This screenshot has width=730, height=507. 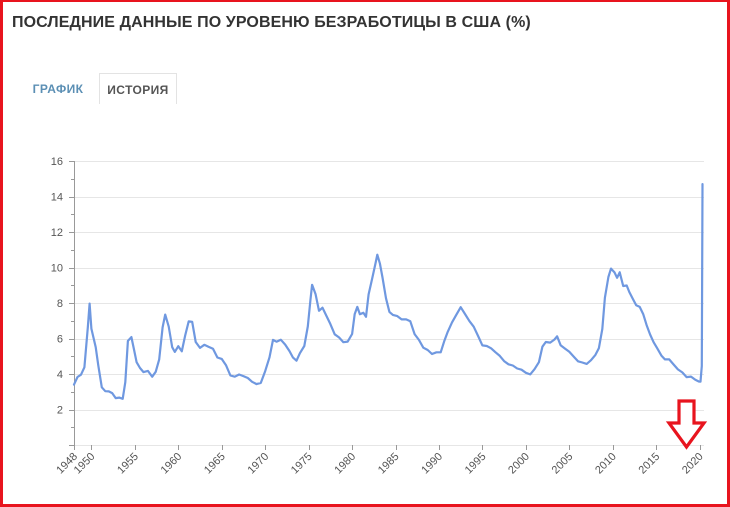 What do you see at coordinates (302, 464) in the screenshot?
I see `x-tick-label: 1975` at bounding box center [302, 464].